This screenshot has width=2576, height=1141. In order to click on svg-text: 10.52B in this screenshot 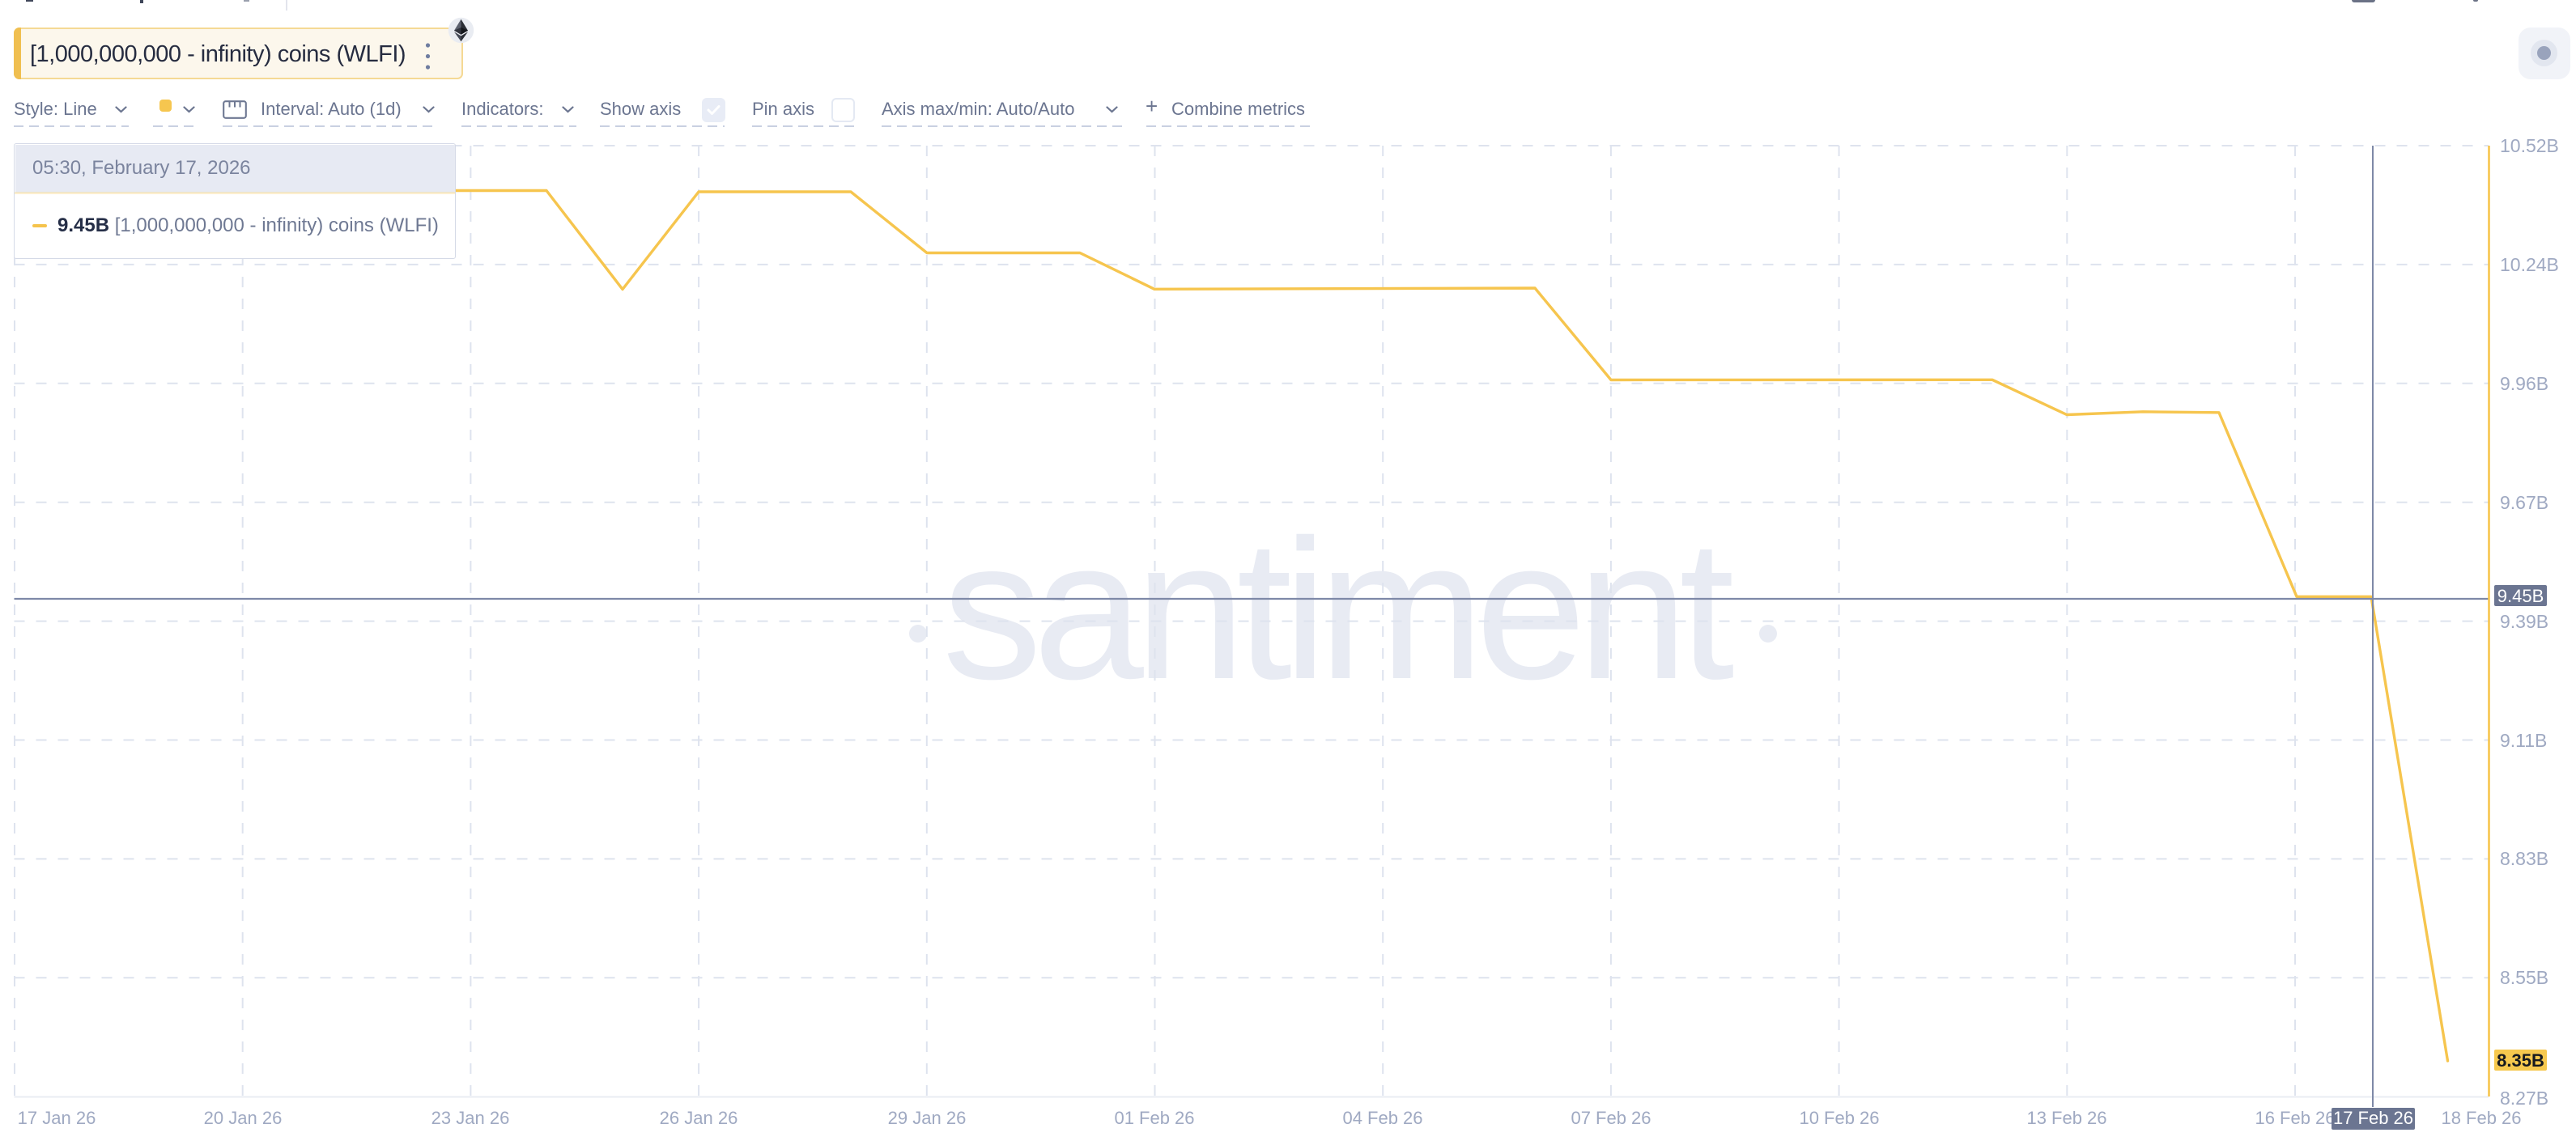, I will do `click(2530, 145)`.